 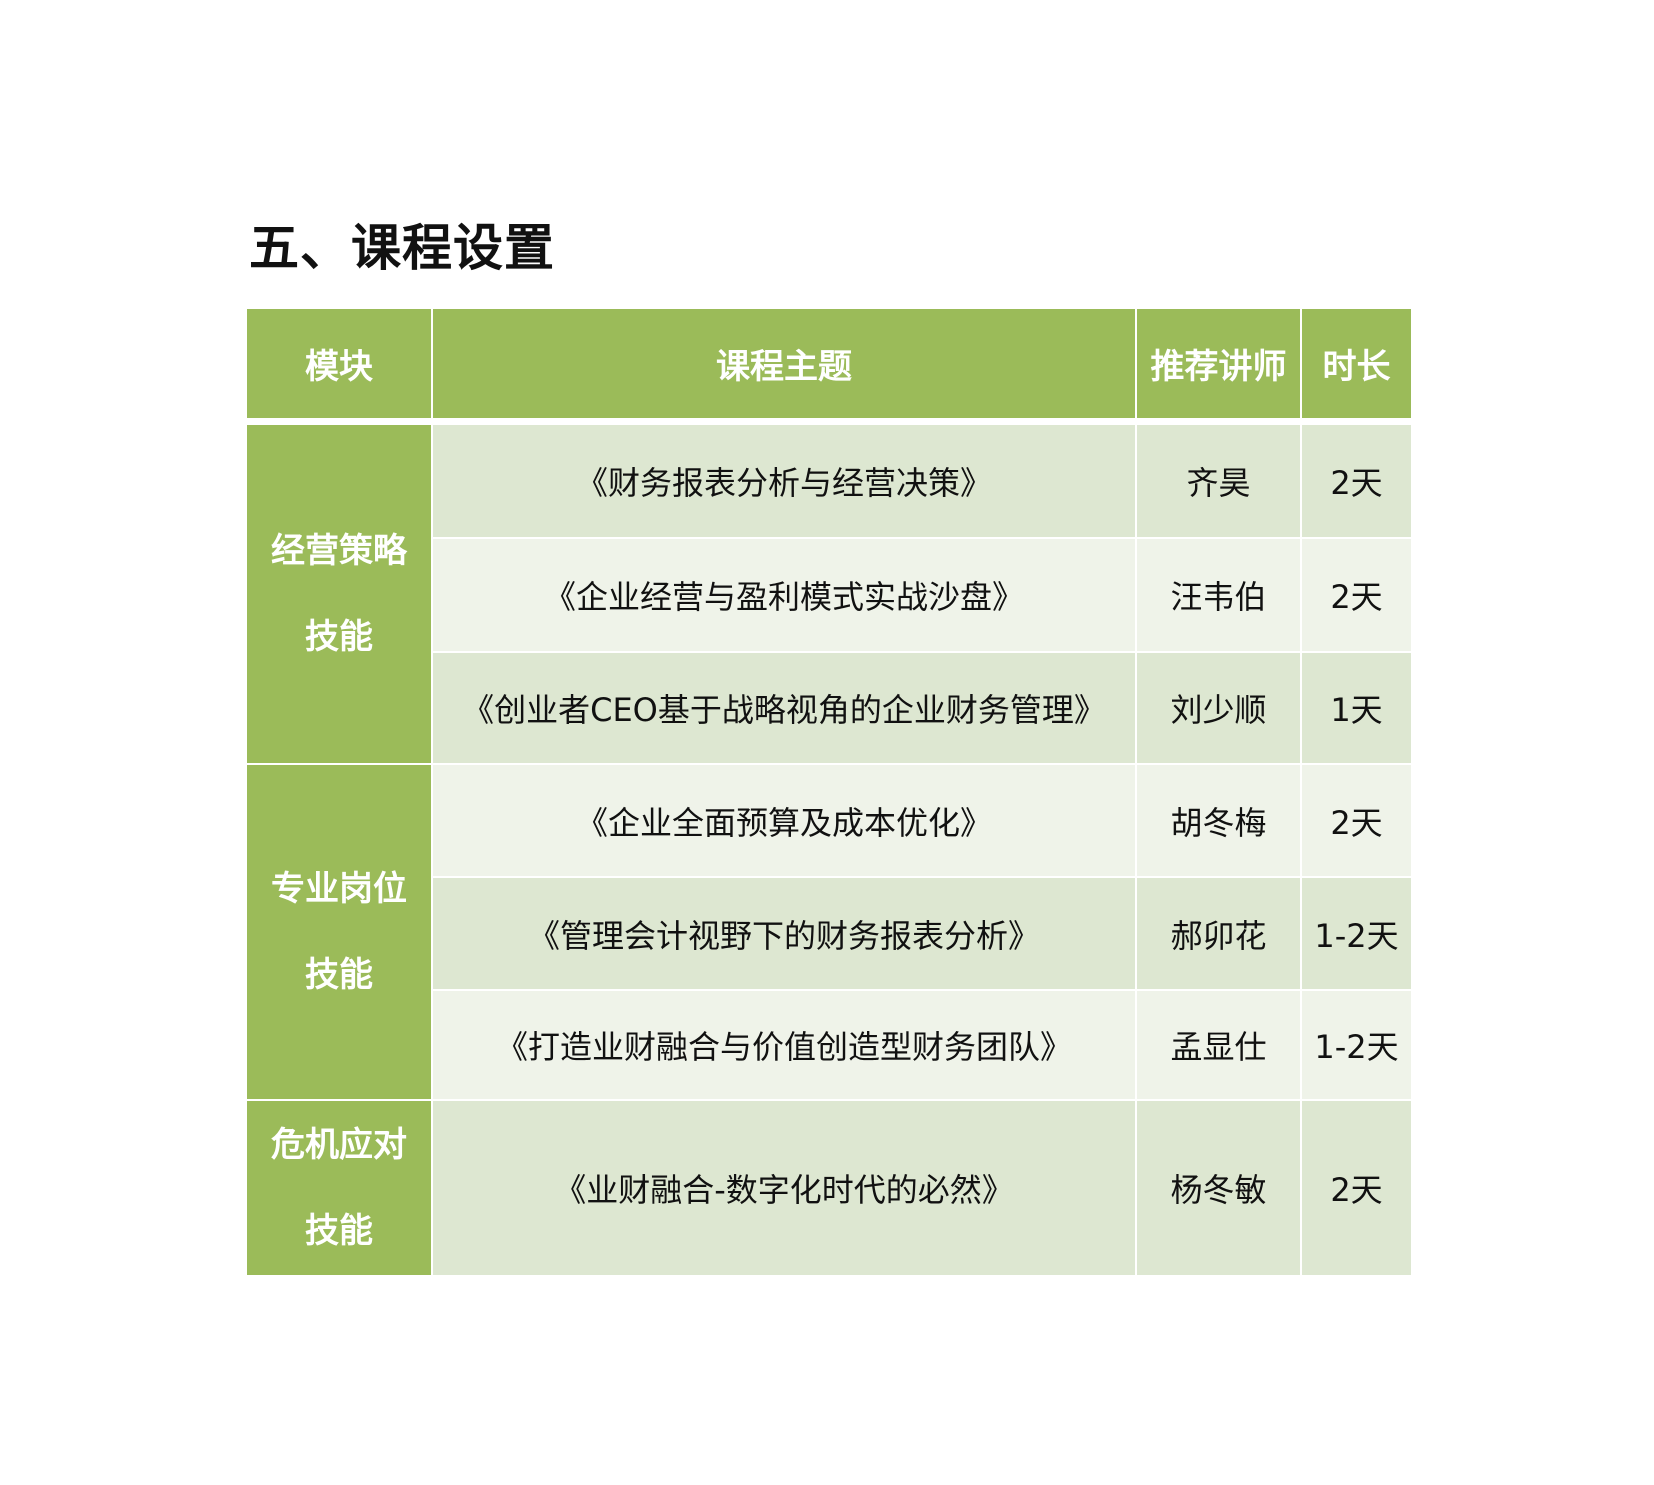 I want to click on teacher-cell: 齐昊, so click(x=1218, y=481).